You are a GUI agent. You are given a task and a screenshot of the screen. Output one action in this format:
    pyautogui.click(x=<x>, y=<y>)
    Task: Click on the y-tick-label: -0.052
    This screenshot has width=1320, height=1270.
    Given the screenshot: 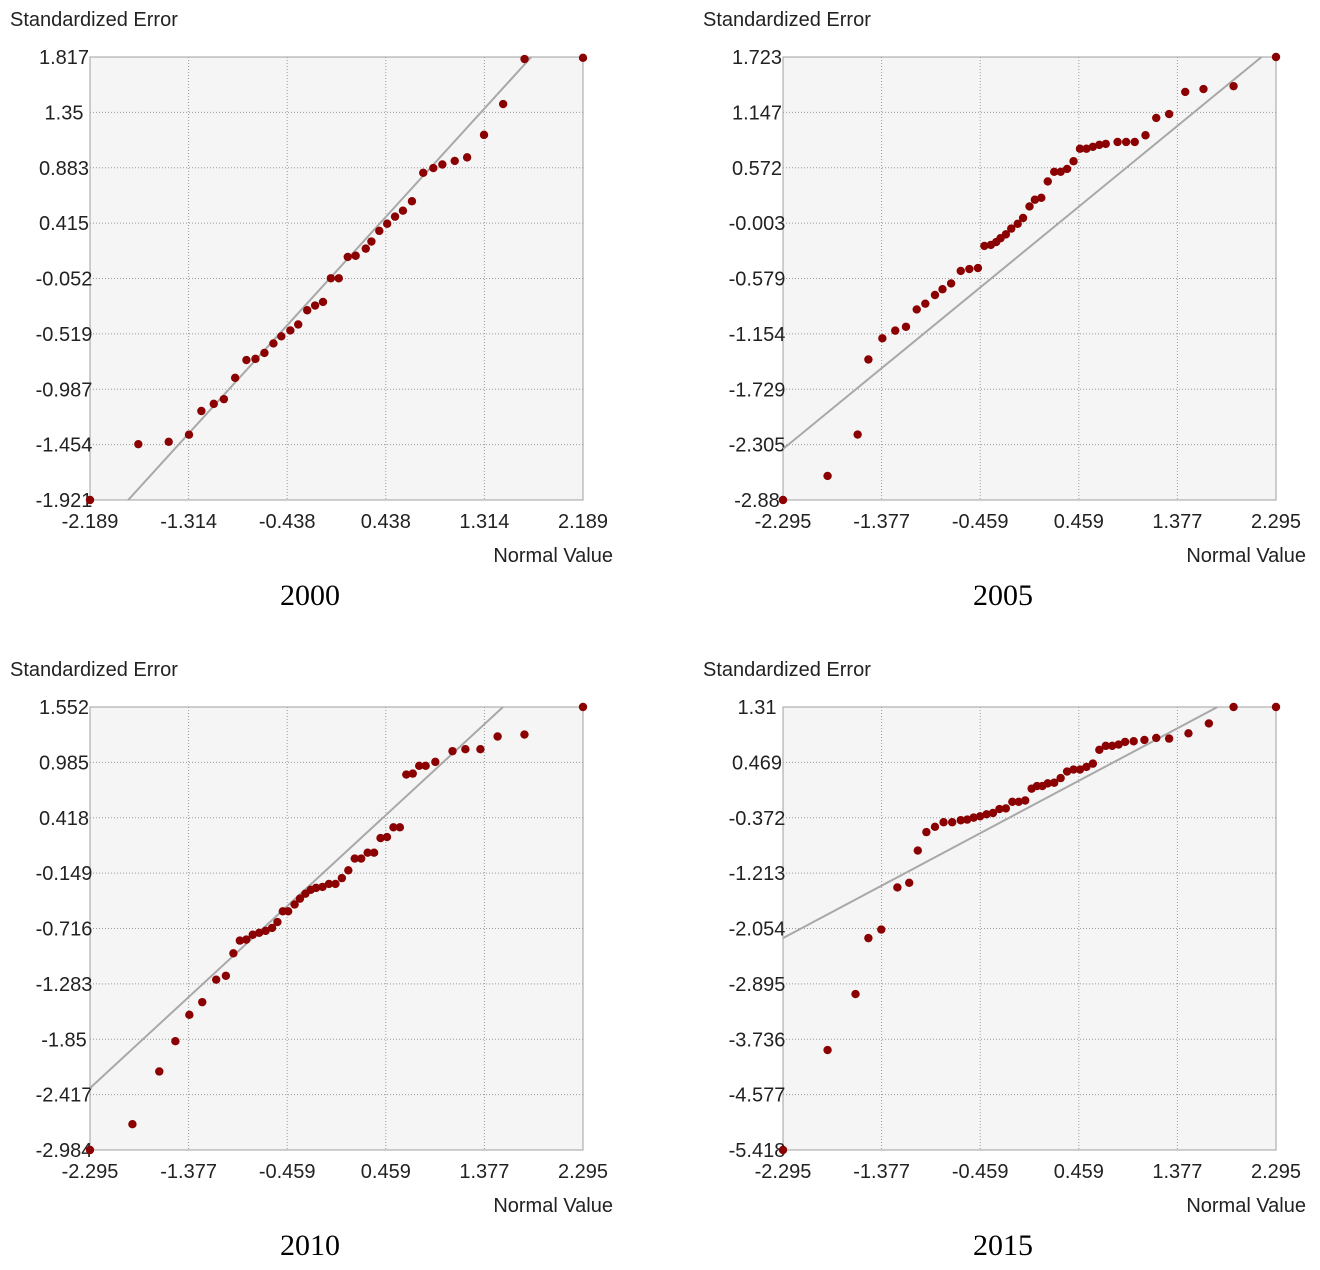 What is the action you would take?
    pyautogui.click(x=64, y=280)
    